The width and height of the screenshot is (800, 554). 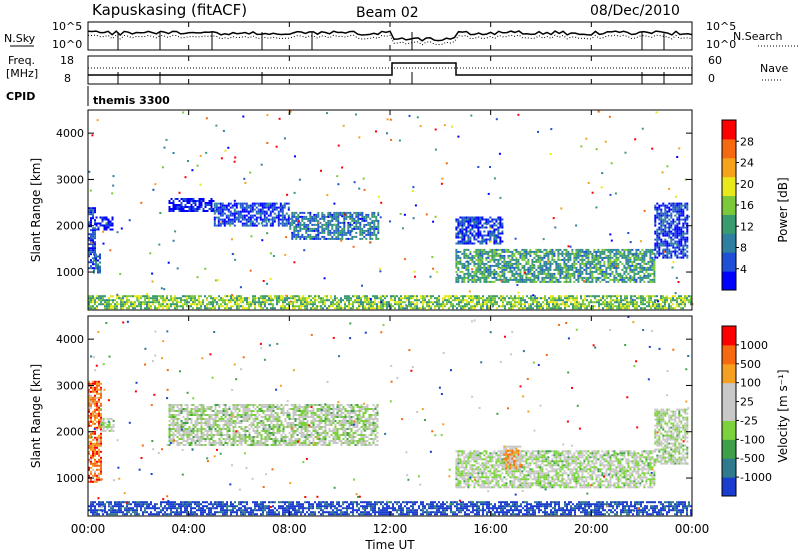 I want to click on colorbar-tick-label: 28, so click(x=747, y=141).